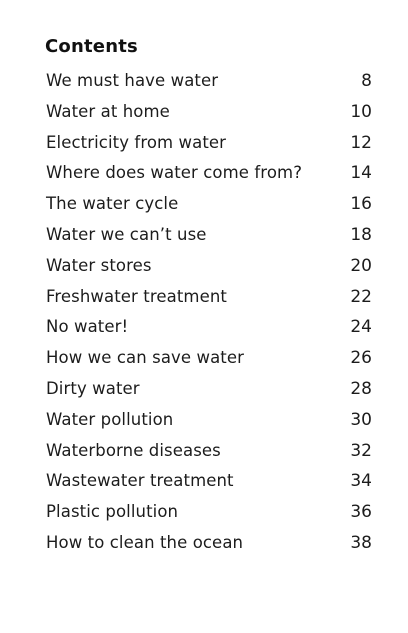 The width and height of the screenshot is (408, 633). I want to click on toc-entry-page: 32, so click(361, 450).